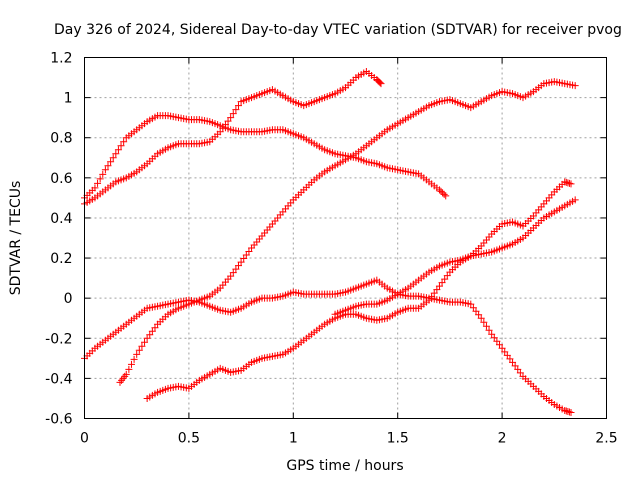 The image size is (640, 480). What do you see at coordinates (293, 439) in the screenshot?
I see `x-tick-label: 1` at bounding box center [293, 439].